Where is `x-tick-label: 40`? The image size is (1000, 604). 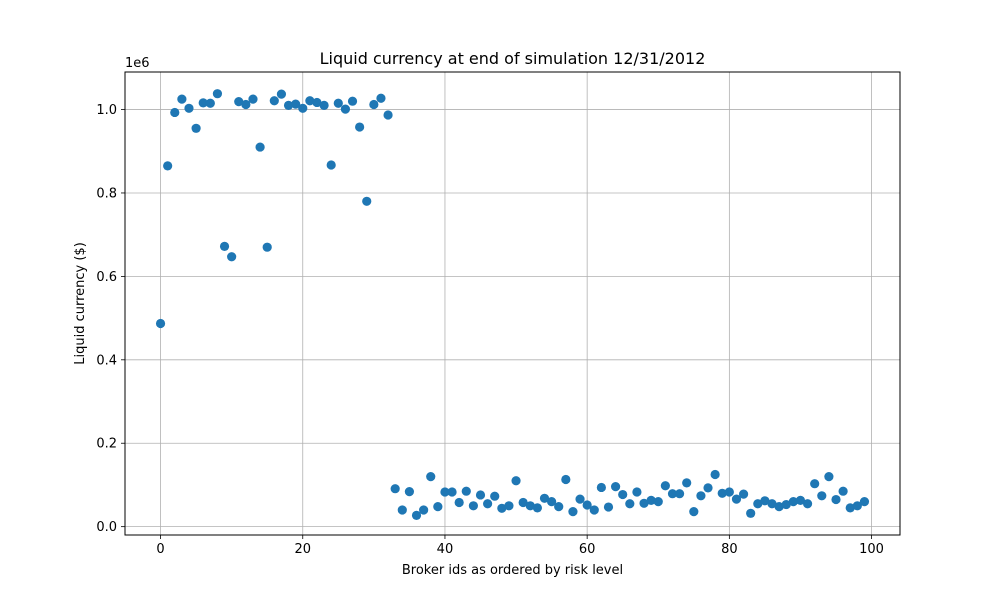 x-tick-label: 40 is located at coordinates (445, 549).